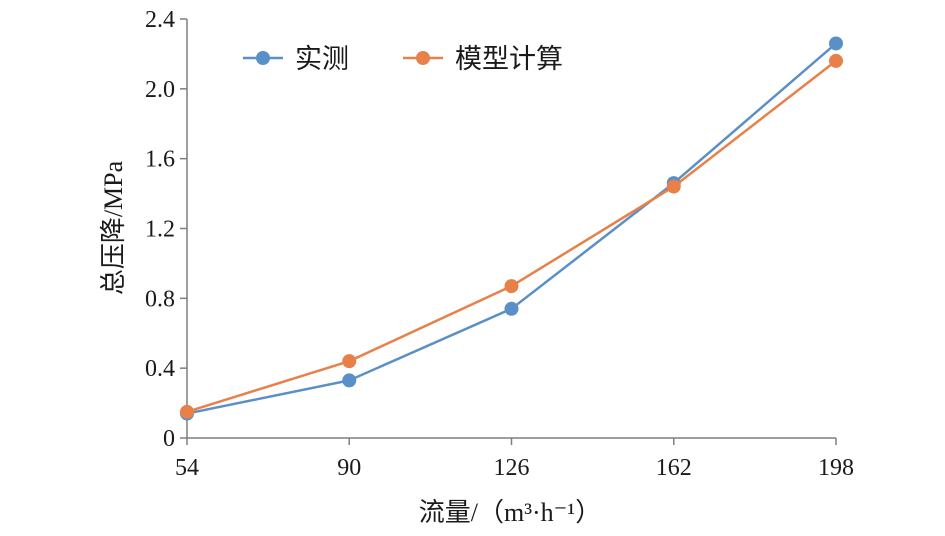  What do you see at coordinates (674, 468) in the screenshot?
I see `x-tick-label: 162` at bounding box center [674, 468].